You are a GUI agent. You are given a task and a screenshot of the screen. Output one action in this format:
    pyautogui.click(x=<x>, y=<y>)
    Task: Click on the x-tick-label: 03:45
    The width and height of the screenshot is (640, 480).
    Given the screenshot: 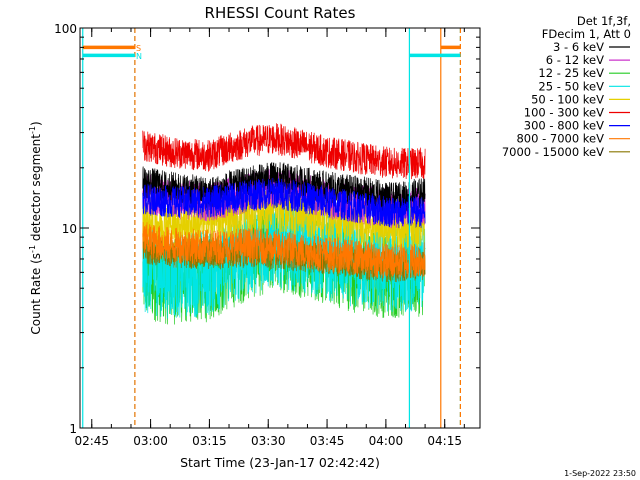 What is the action you would take?
    pyautogui.click(x=327, y=441)
    